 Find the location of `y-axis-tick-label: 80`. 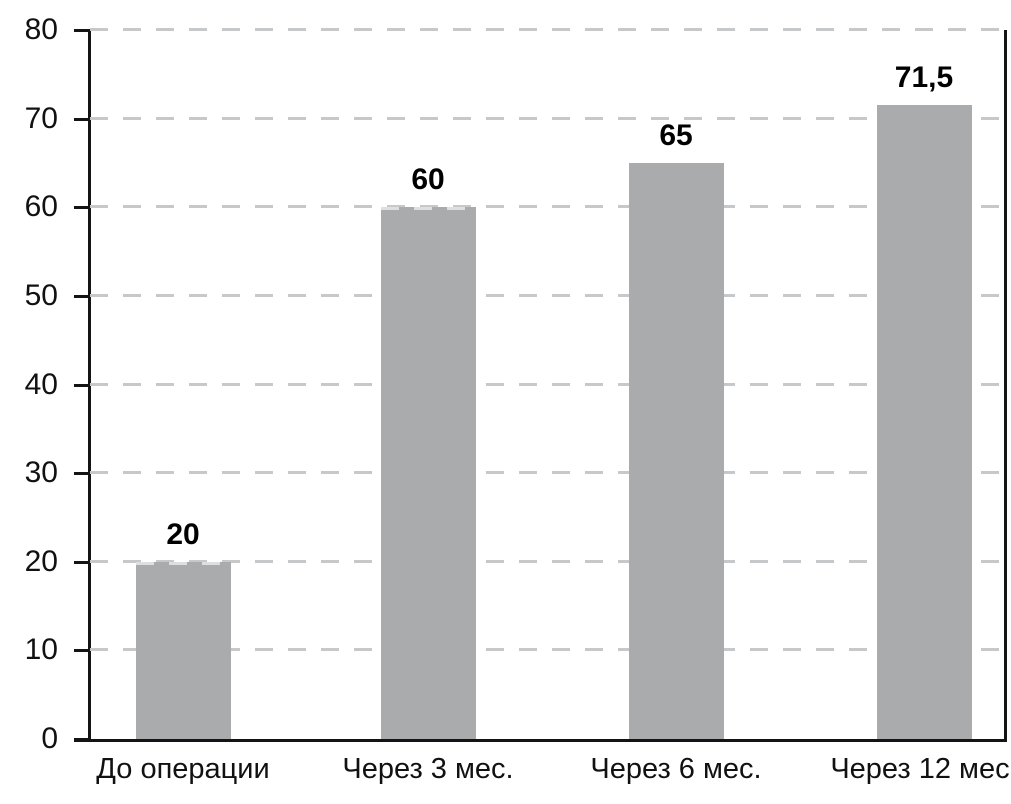

y-axis-tick-label: 80 is located at coordinates (41, 29).